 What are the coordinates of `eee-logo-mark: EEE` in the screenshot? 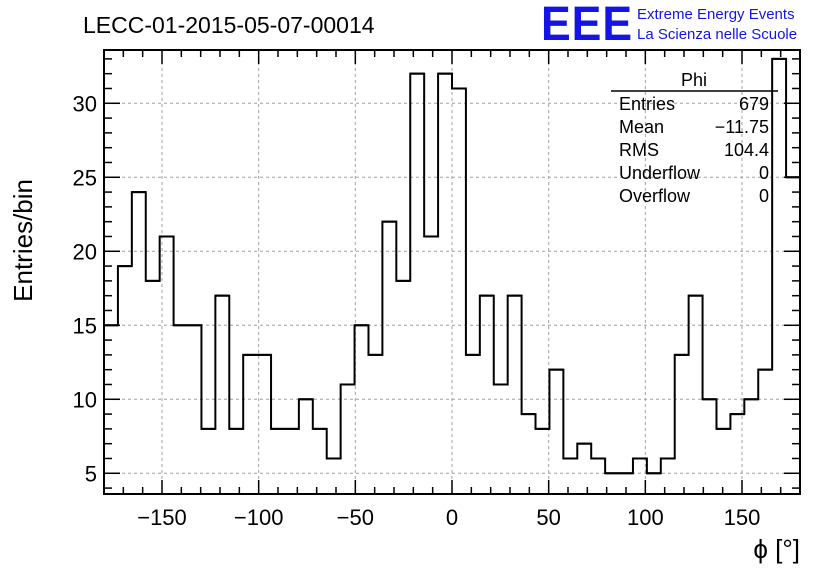 It's located at (587, 25).